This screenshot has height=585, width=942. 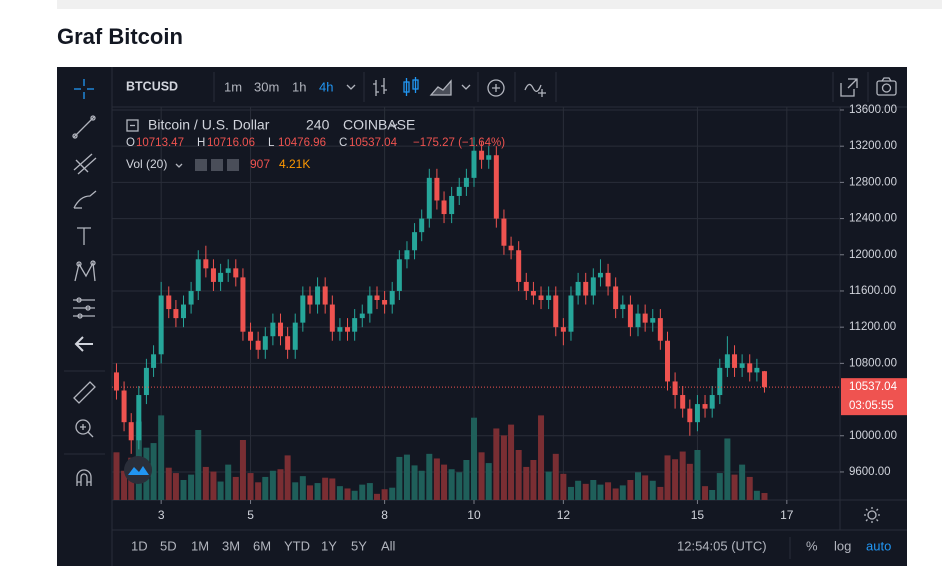 I want to click on back-arrow, so click(x=83, y=344).